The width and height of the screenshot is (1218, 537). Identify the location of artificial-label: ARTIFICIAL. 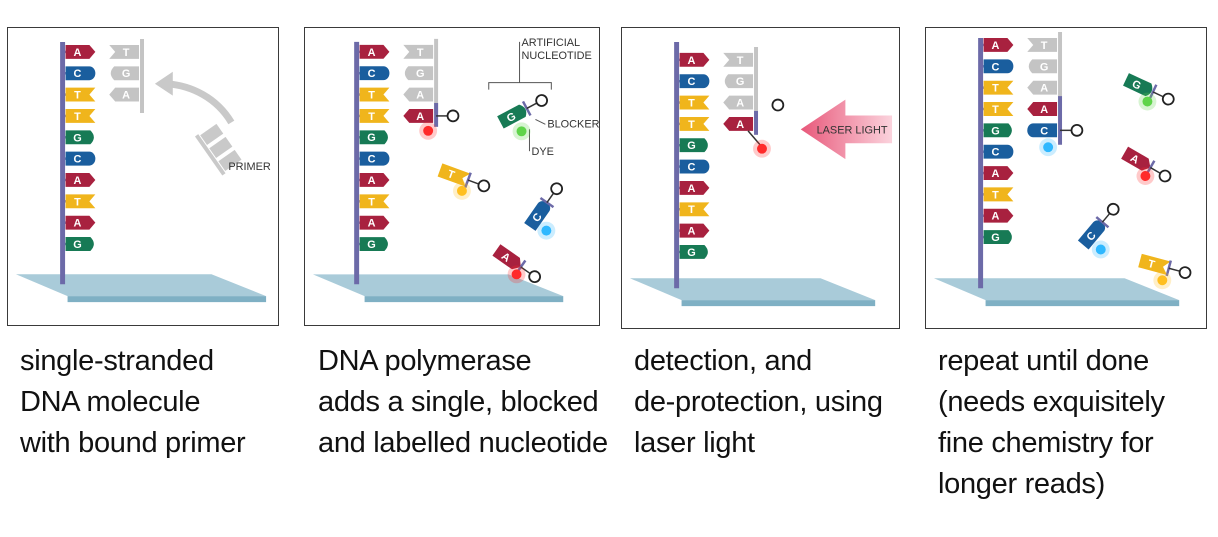
(551, 43).